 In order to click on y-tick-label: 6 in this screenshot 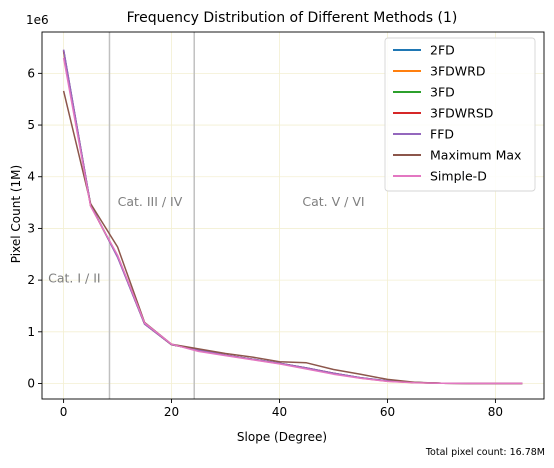, I will do `click(31, 73)`.